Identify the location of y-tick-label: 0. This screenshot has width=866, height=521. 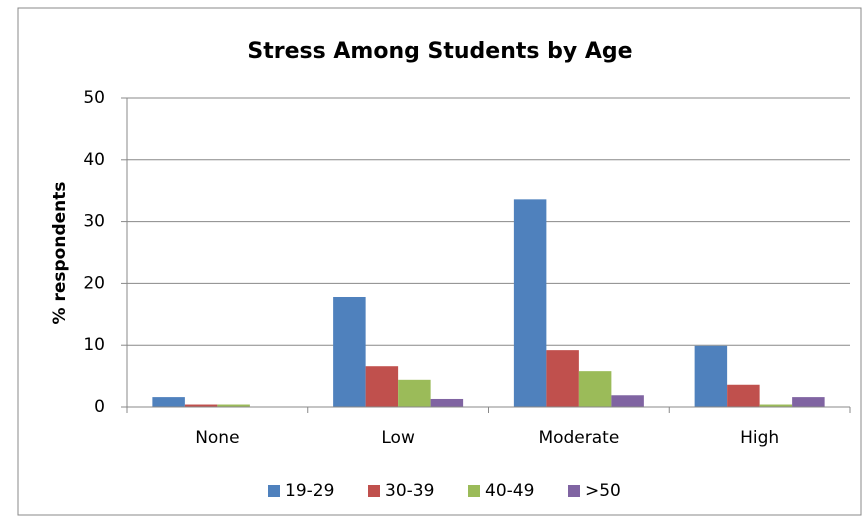
(99, 407).